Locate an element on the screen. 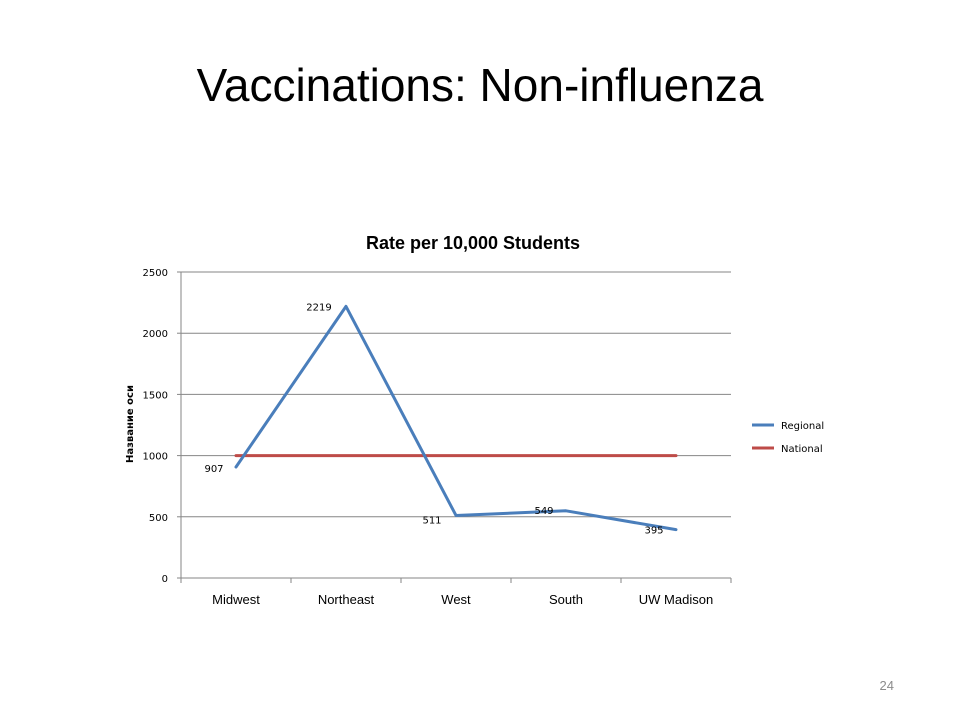  y-tick-label: 0 is located at coordinates (165, 579).